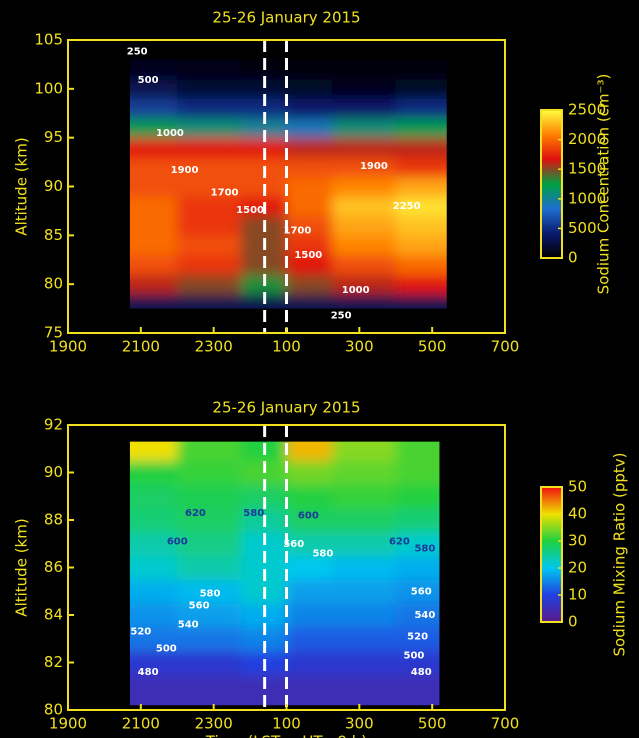  Describe the element at coordinates (53, 567) in the screenshot. I see `y-tick-label: 86` at that location.